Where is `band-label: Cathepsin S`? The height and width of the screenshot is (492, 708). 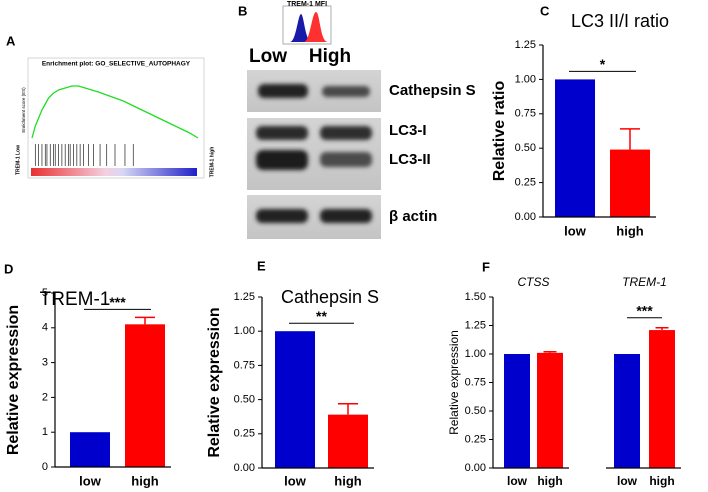
band-label: Cathepsin S is located at coordinates (432, 90).